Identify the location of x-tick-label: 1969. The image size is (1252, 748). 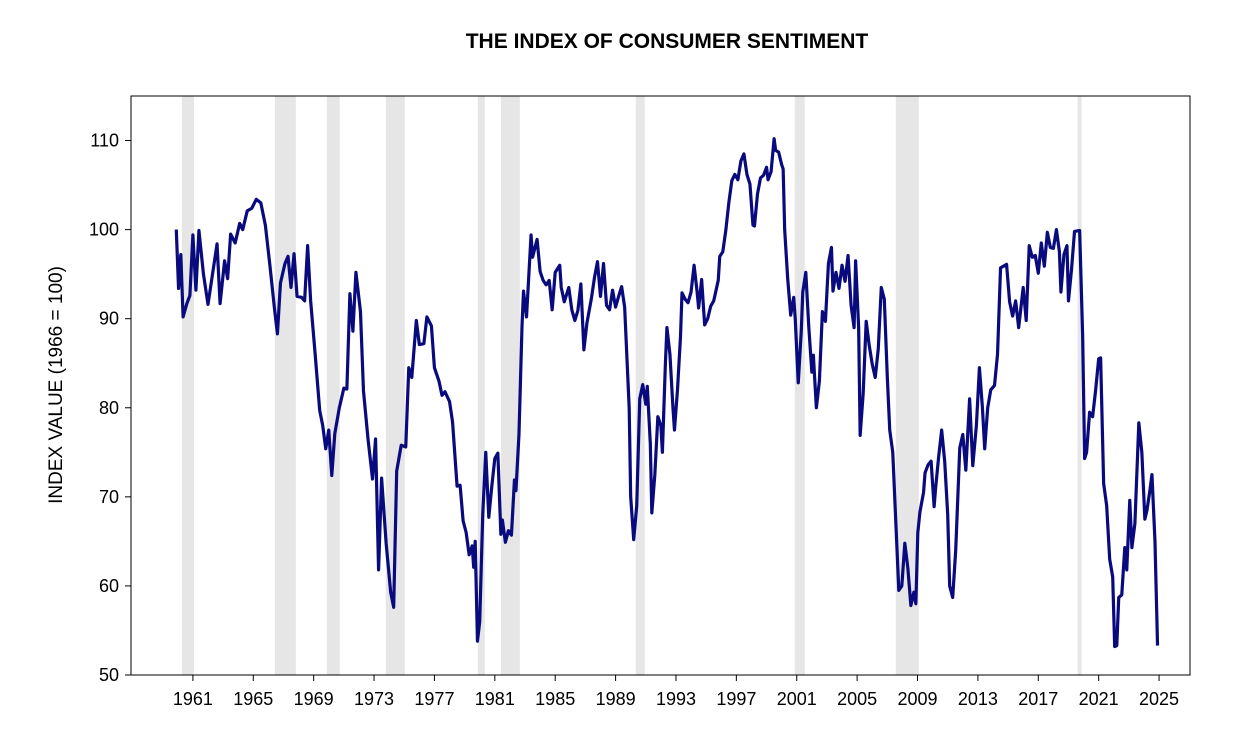
(314, 699).